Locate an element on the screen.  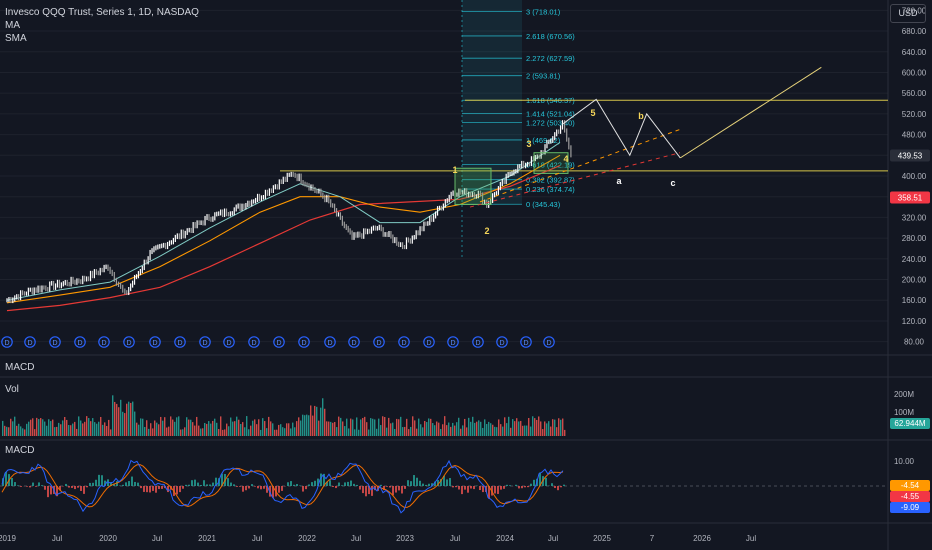
macd-top-label: MACD is located at coordinates (20, 367).